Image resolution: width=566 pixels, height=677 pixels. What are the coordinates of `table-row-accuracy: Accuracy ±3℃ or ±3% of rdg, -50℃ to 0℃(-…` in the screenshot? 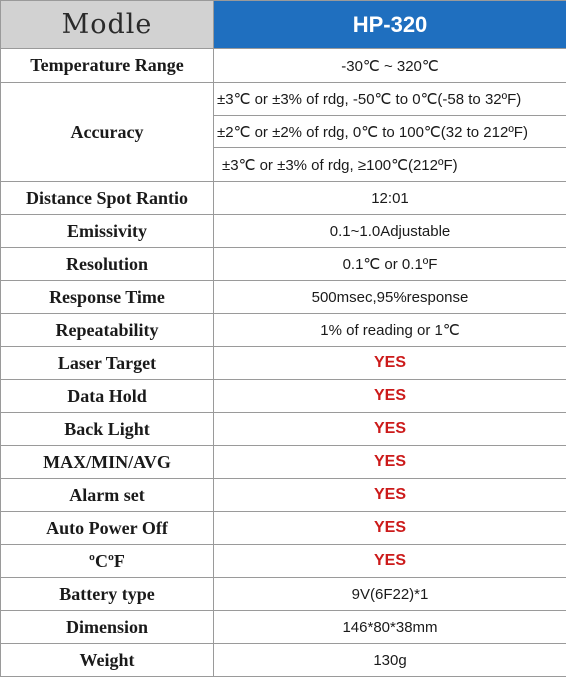 It's located at (283, 99).